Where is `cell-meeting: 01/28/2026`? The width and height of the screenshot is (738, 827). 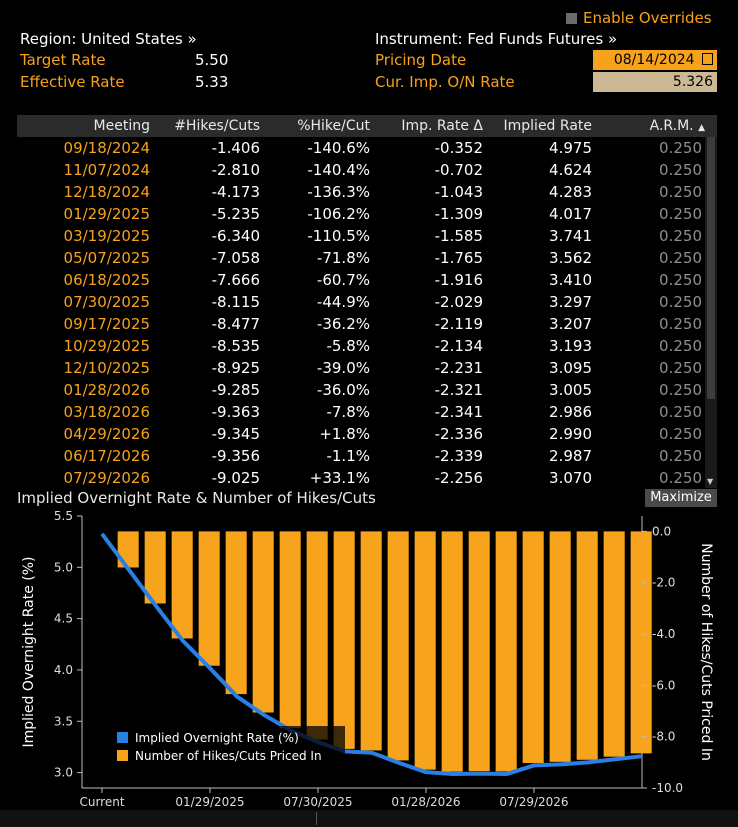
cell-meeting: 01/28/2026 is located at coordinates (106, 390).